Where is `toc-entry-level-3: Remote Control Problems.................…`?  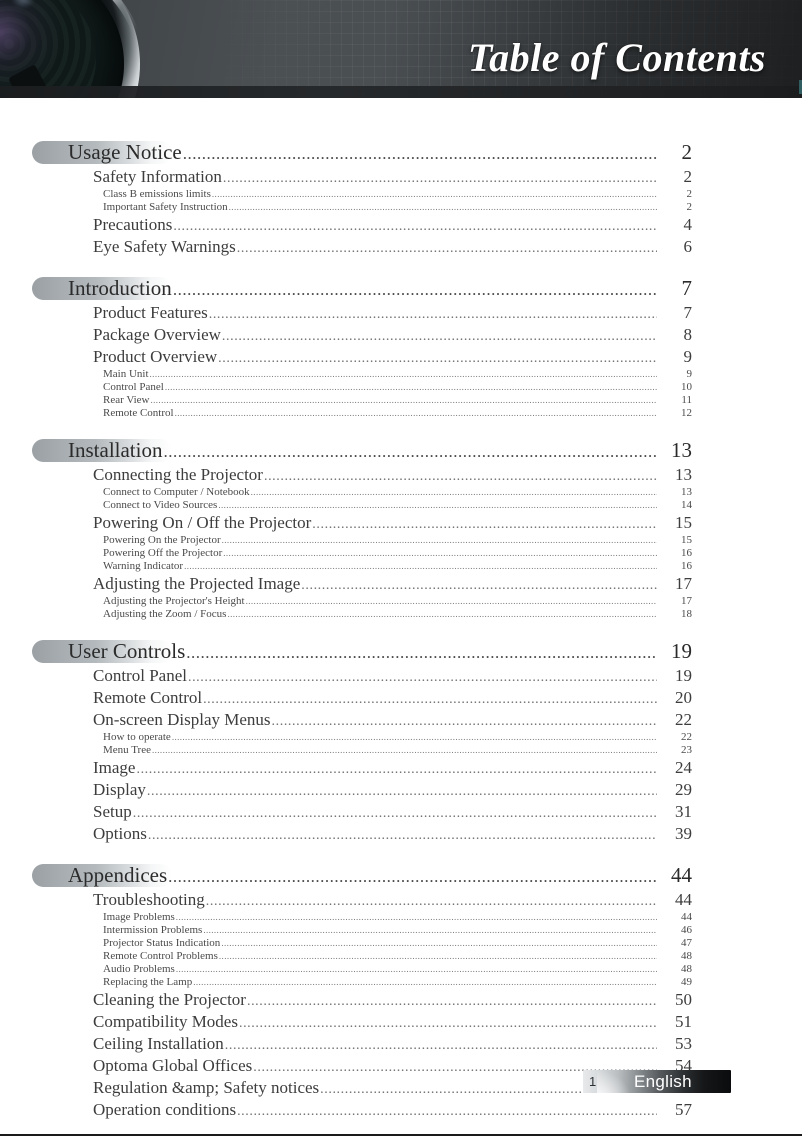
toc-entry-level-3: Remote Control Problems.................… is located at coordinates (362, 956).